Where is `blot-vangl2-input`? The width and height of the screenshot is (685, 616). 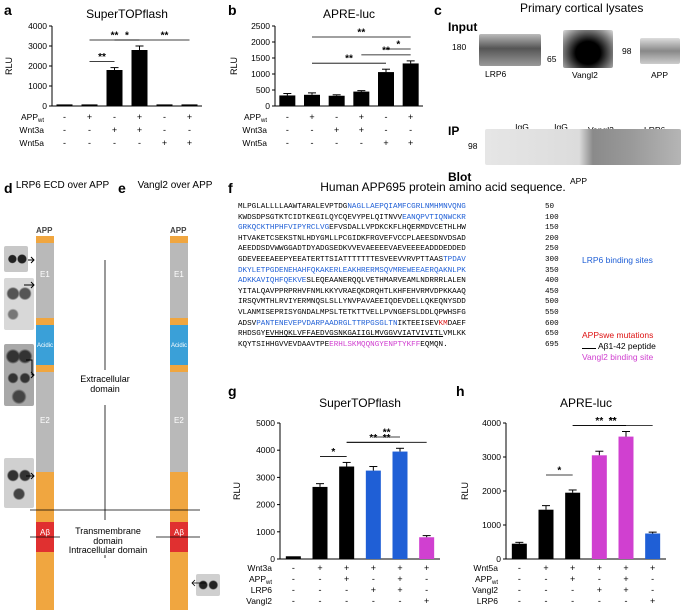 blot-vangl2-input is located at coordinates (588, 49).